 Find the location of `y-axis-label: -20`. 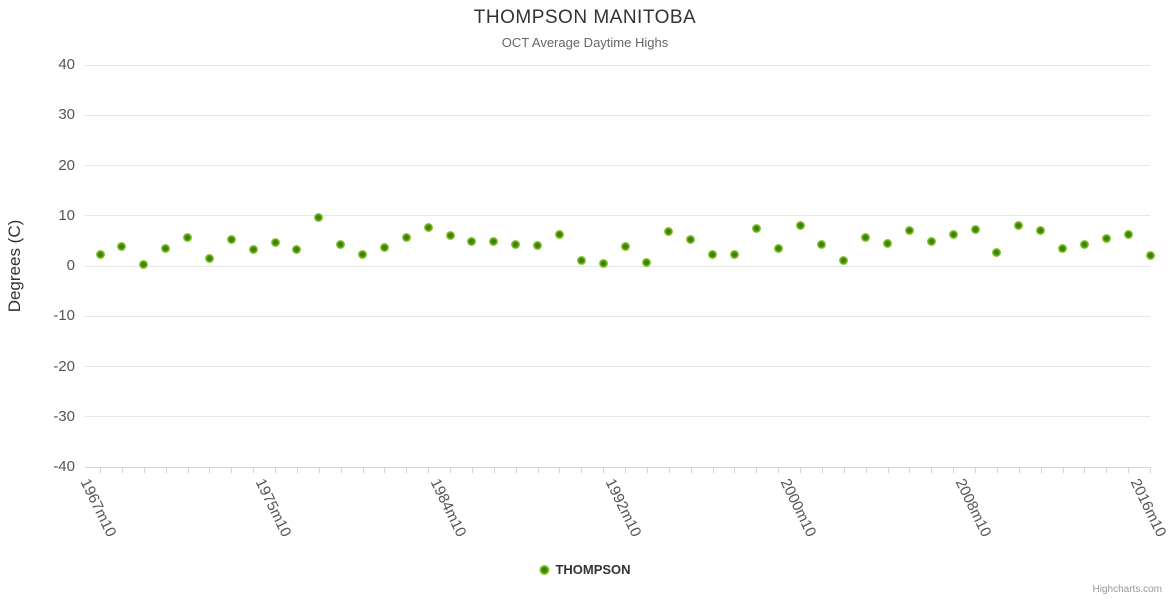

y-axis-label: -20 is located at coordinates (64, 366).